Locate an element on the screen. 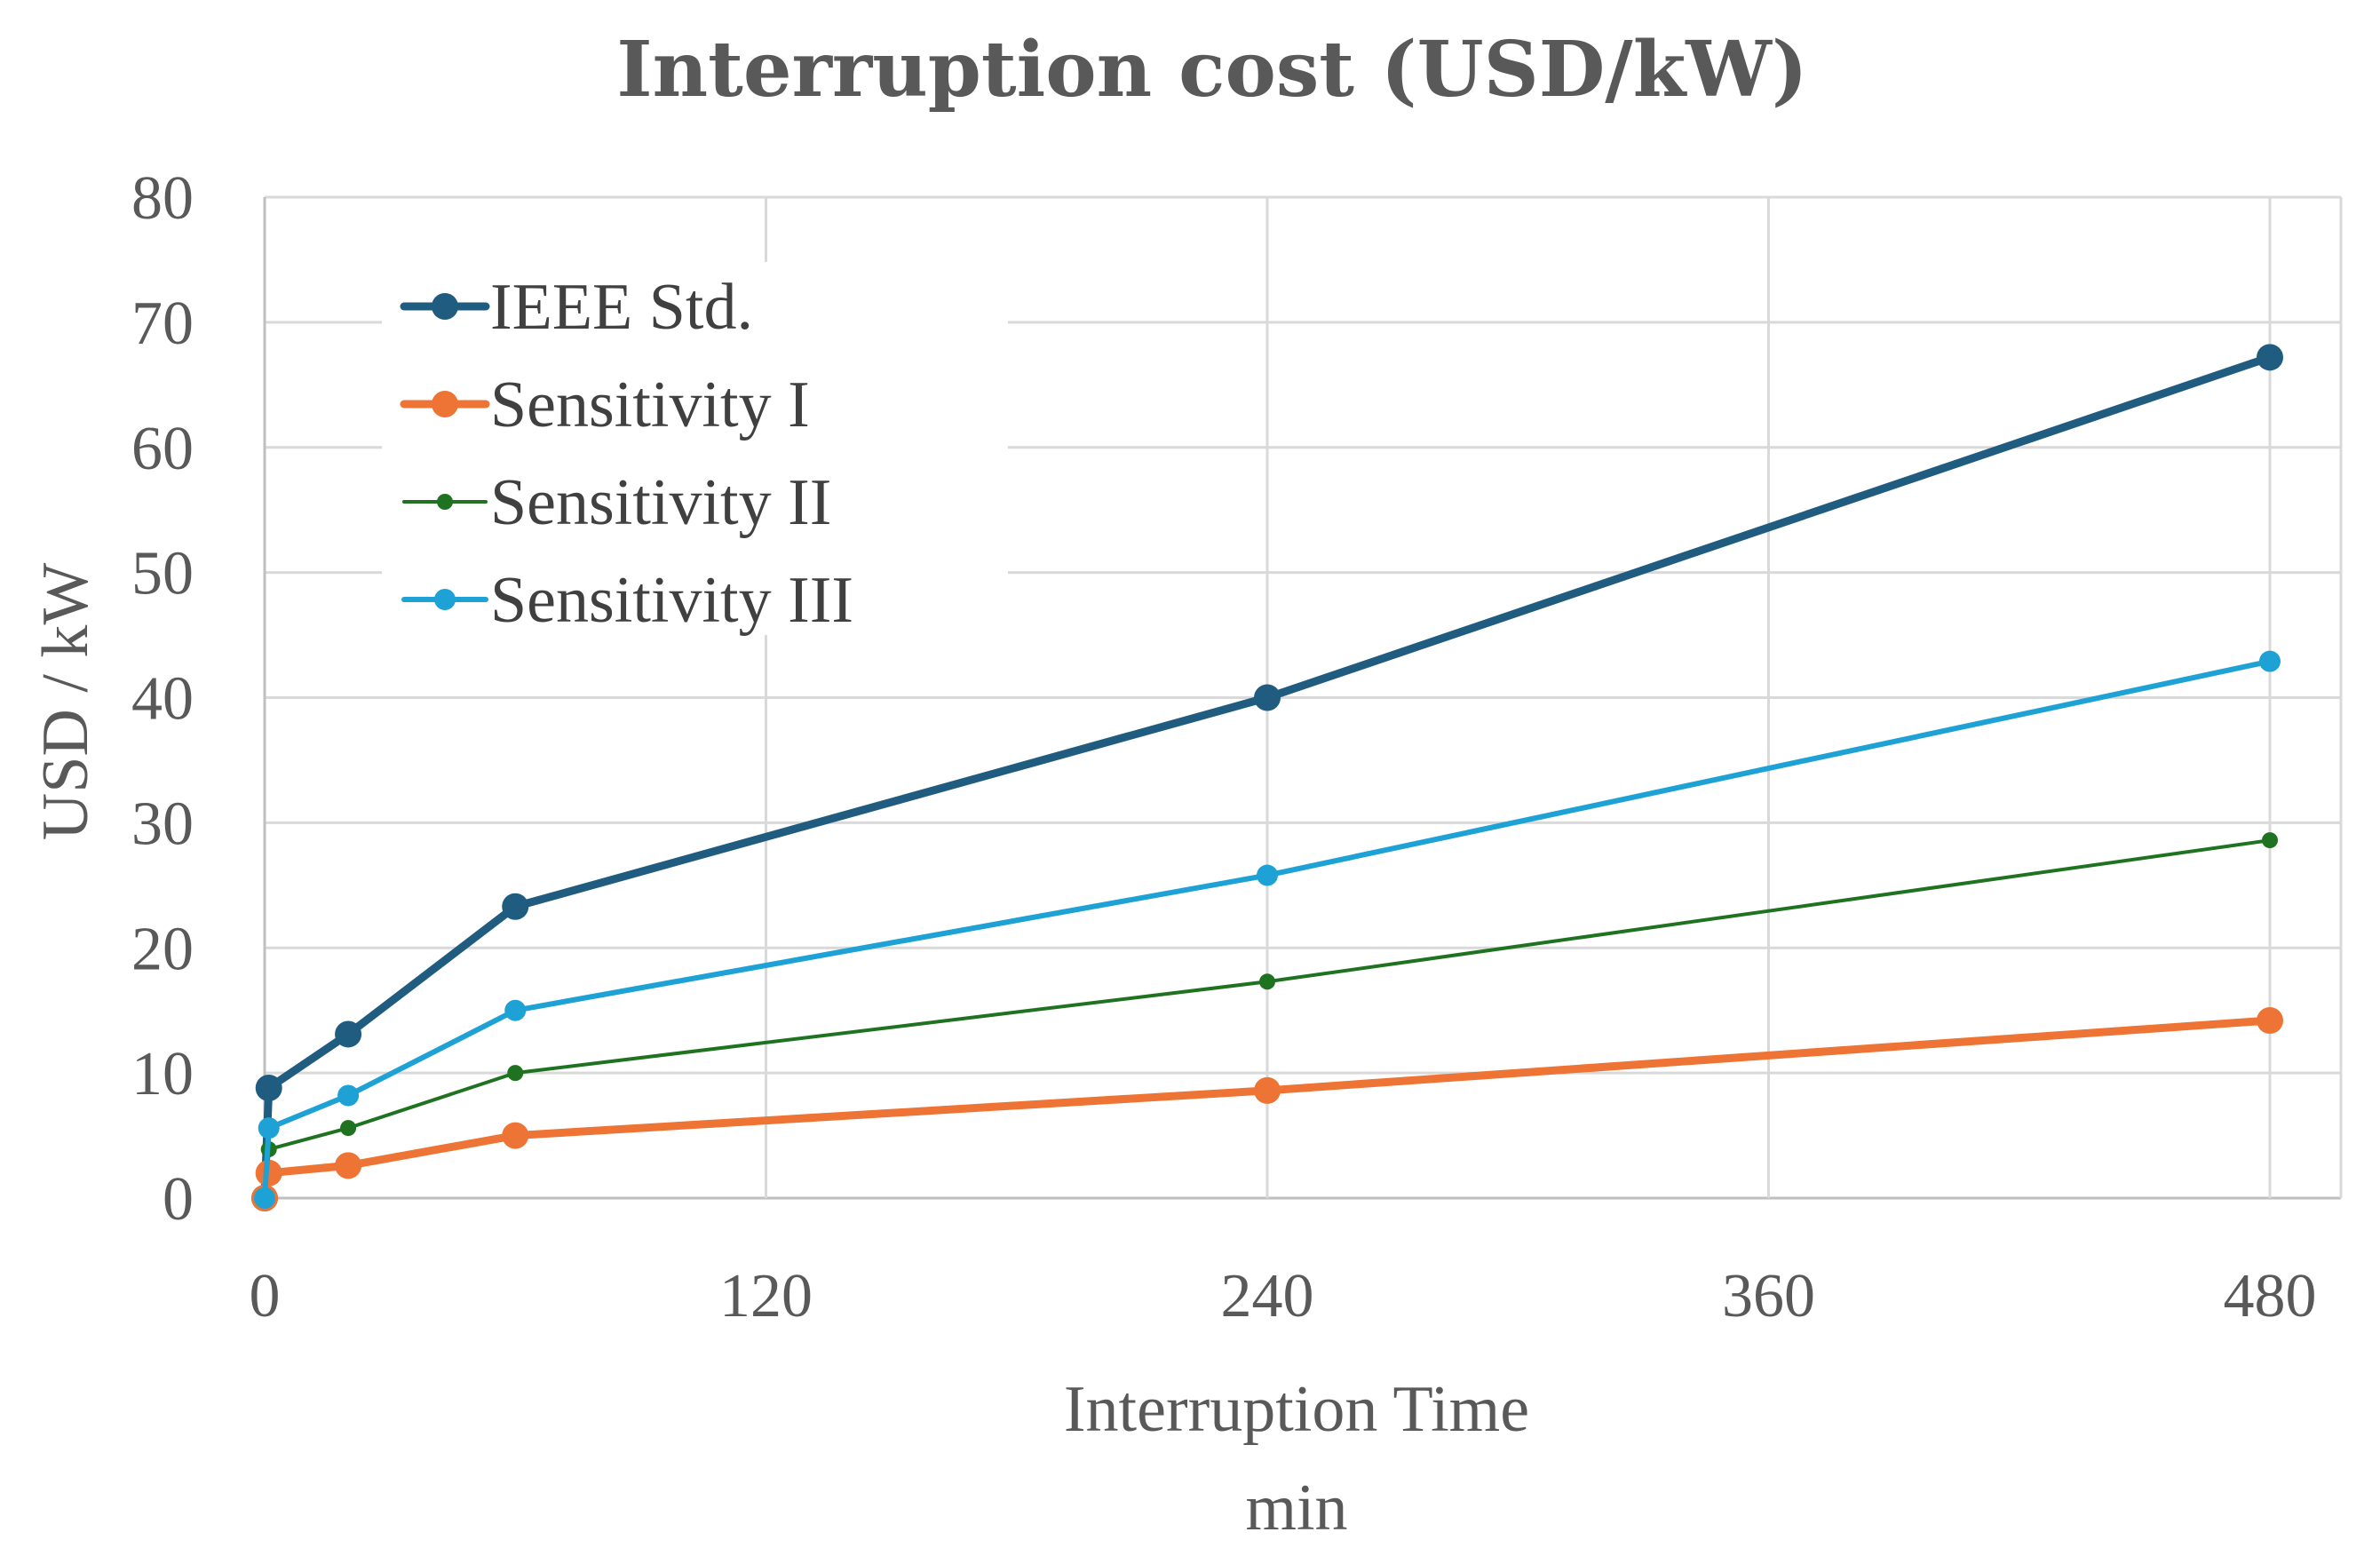 This screenshot has height=1564, width=2380. x-tick-label: 240 is located at coordinates (1267, 1296).